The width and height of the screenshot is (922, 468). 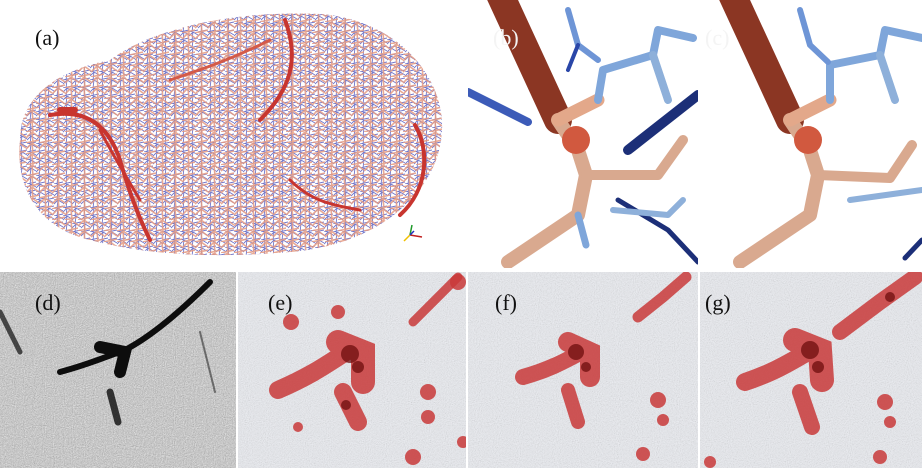 I want to click on vessel-closeup-render-b, so click(x=583, y=134).